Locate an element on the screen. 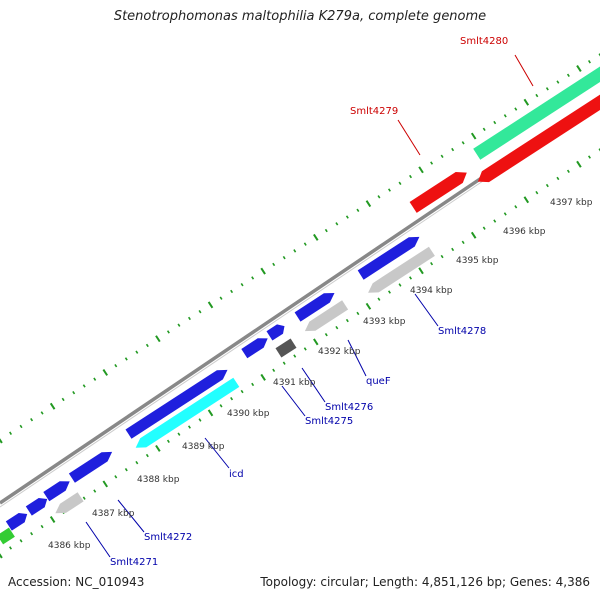 The image size is (600, 600). gene-green-edge is located at coordinates (7, 536).